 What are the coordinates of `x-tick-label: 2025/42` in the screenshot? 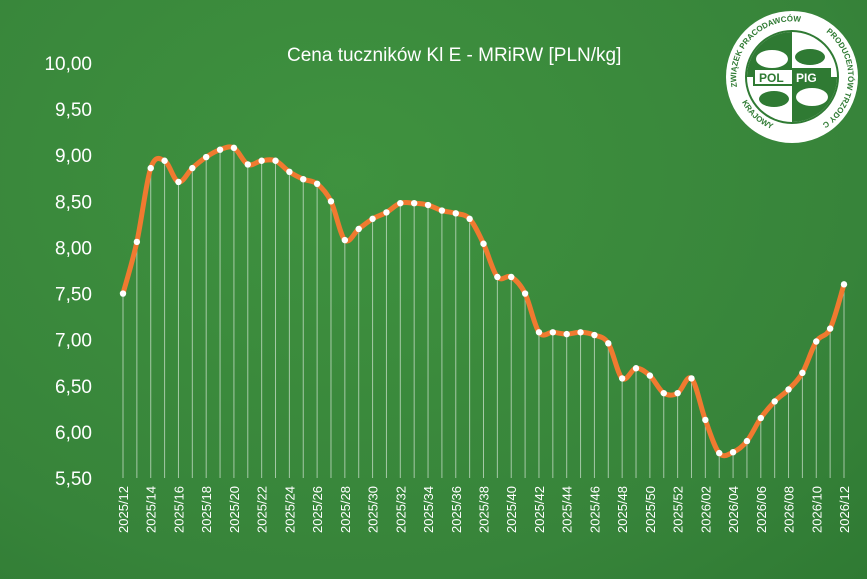 It's located at (539, 509).